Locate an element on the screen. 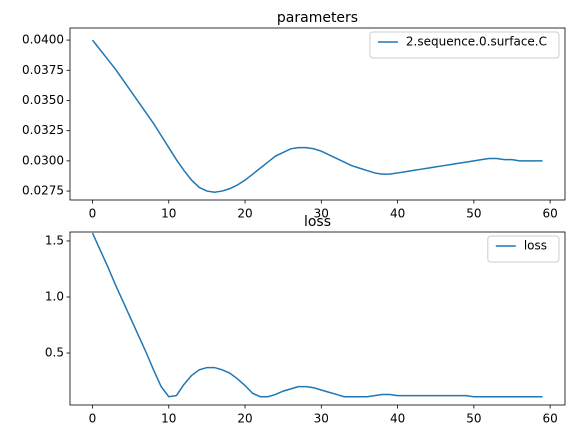 This screenshot has height=435, width=573. y-tick-label: 0.0275 is located at coordinates (43, 191).